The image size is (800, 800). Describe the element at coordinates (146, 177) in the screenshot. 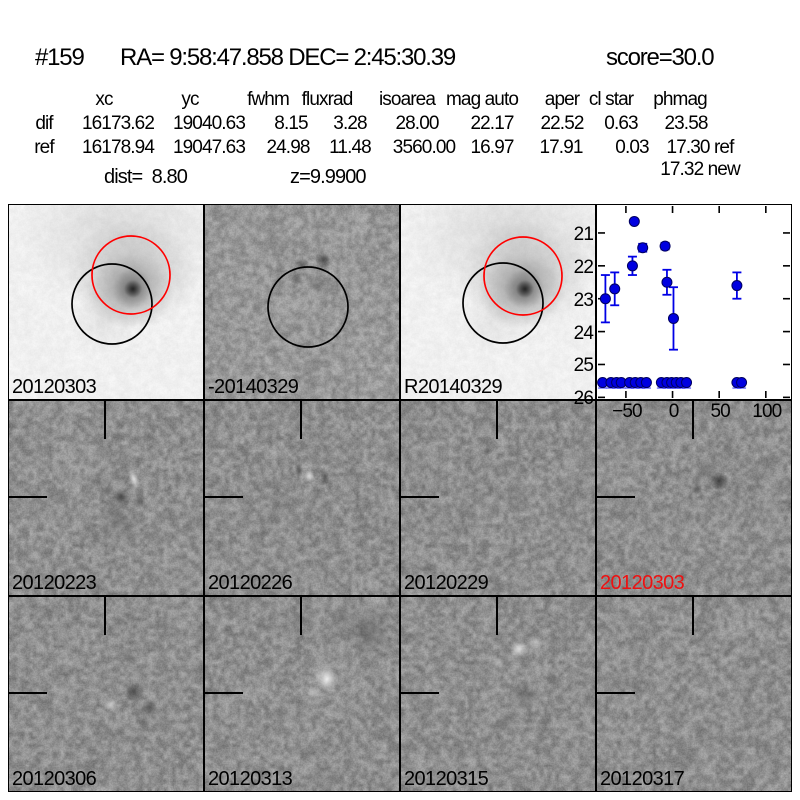

I see `dist-value: dist= 8.80` at that location.